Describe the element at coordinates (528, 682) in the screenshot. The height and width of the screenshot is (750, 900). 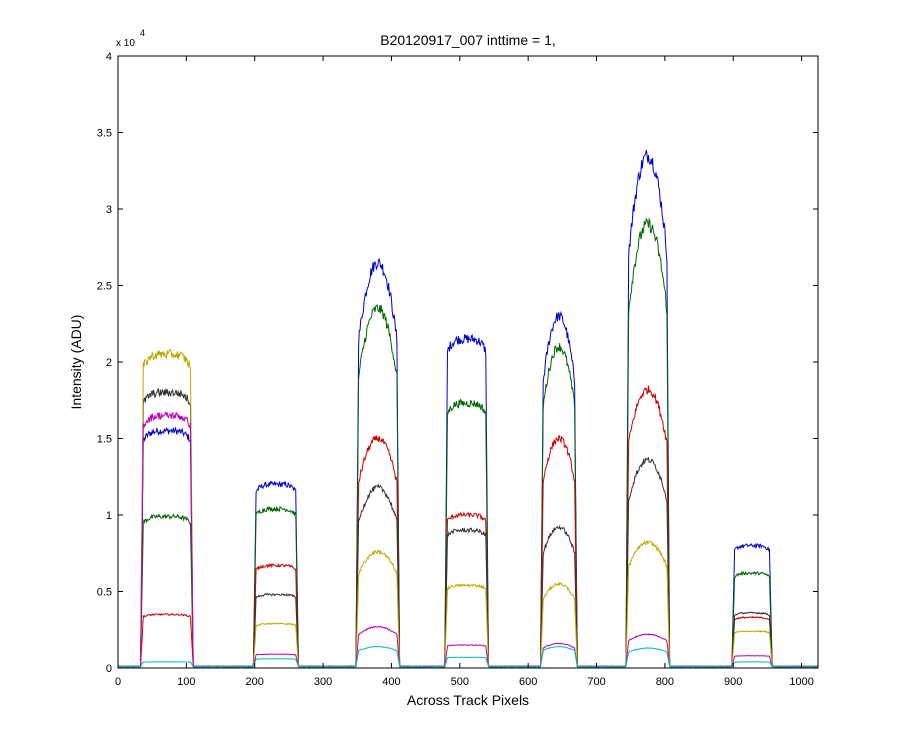
I see `x-tick-label: 600` at that location.